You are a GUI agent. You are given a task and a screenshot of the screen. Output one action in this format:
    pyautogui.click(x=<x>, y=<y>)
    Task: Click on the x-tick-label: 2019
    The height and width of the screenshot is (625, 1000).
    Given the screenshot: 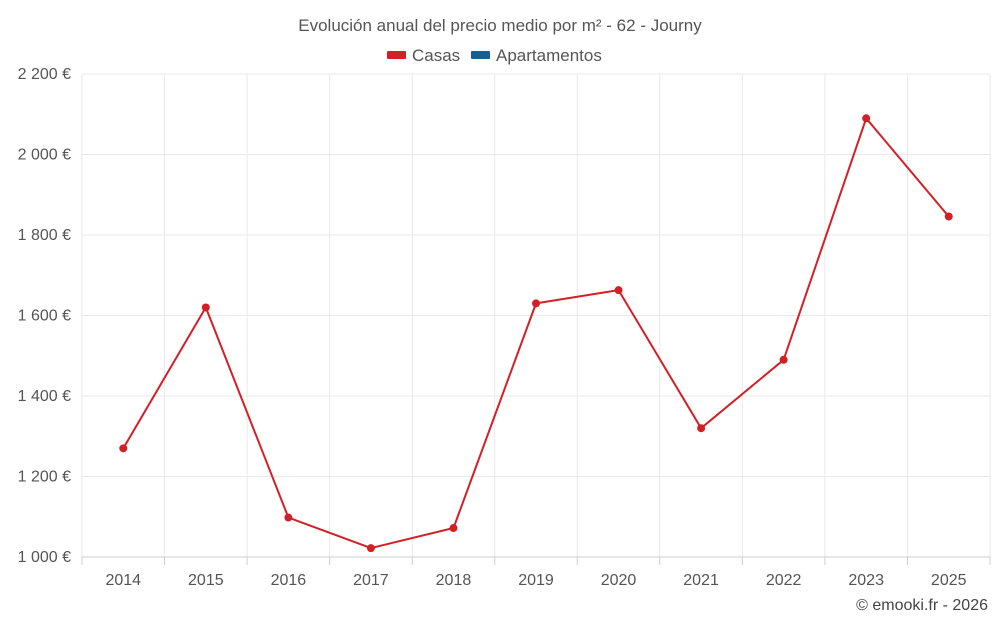 What is the action you would take?
    pyautogui.click(x=536, y=580)
    